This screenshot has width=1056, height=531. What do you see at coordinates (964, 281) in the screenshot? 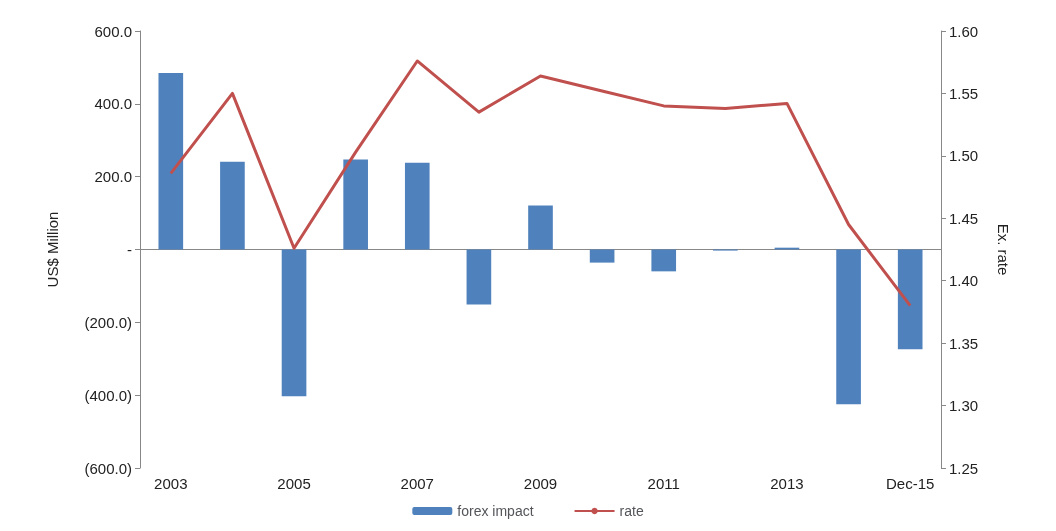
I see `y2-tick-label: 1.40` at bounding box center [964, 281].